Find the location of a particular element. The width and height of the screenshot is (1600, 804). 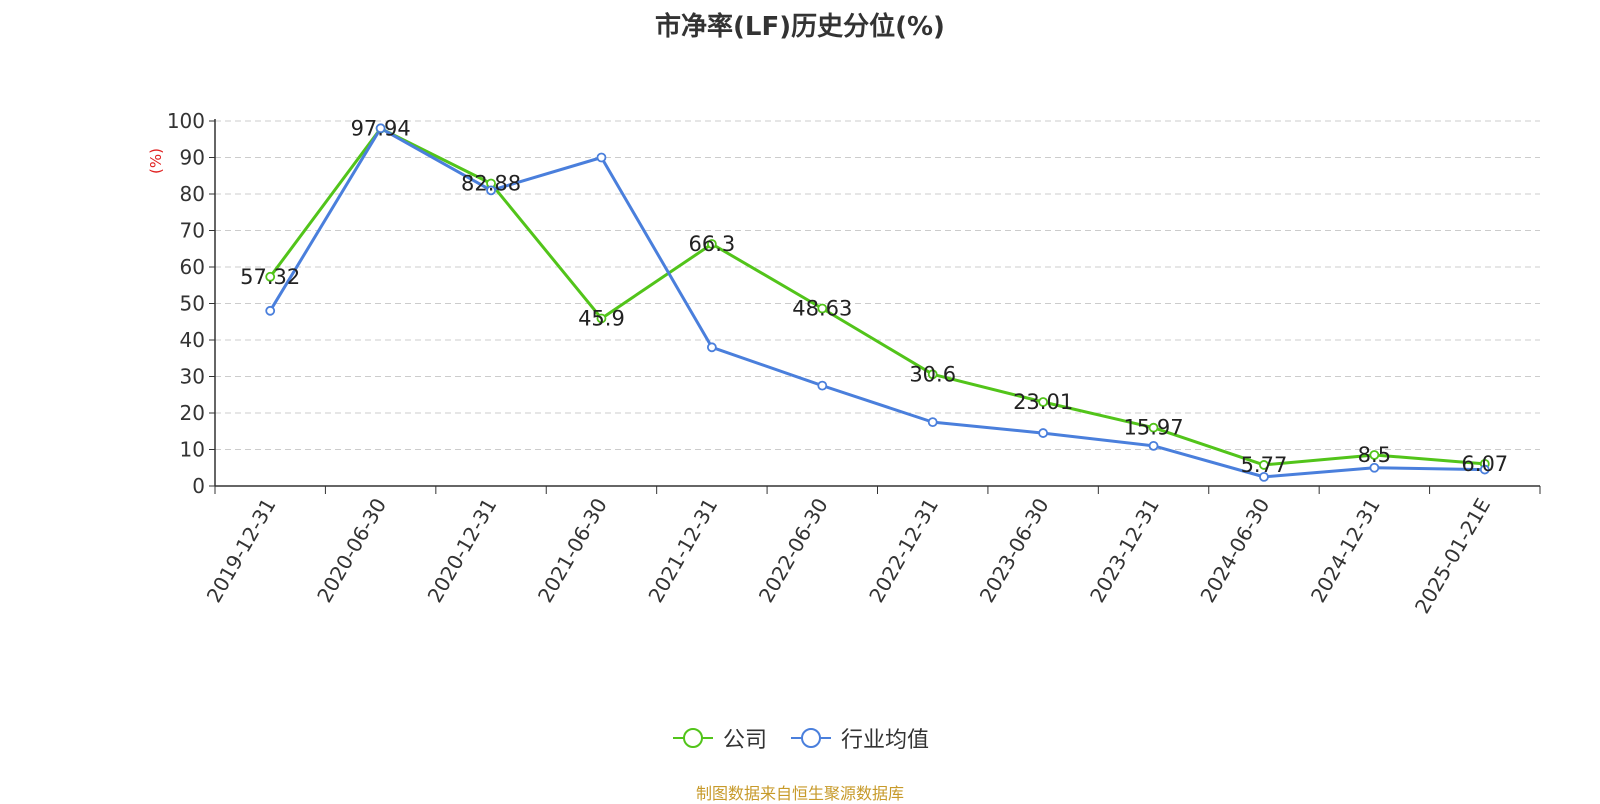

y-tick-label: 70 is located at coordinates (192, 231).